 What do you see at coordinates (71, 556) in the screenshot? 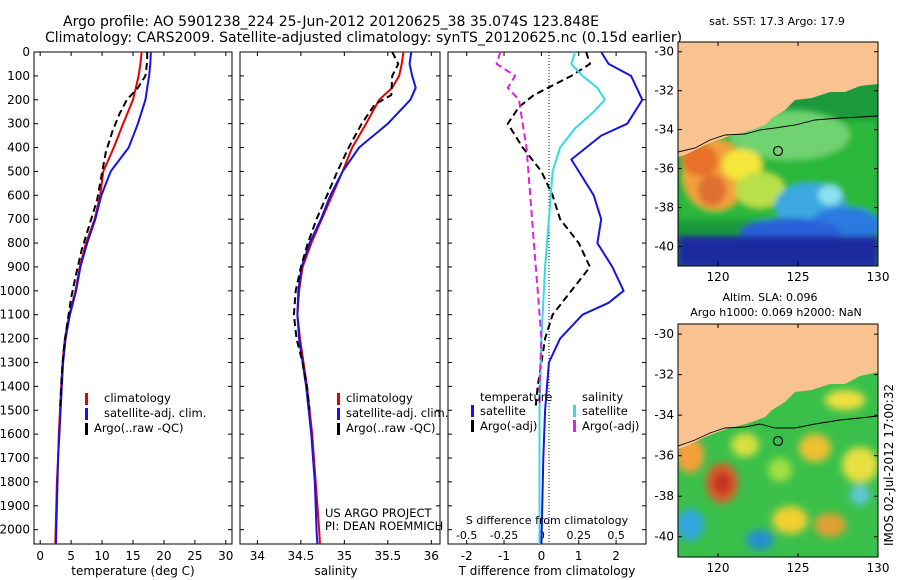
I see `x-tick-label: 5` at bounding box center [71, 556].